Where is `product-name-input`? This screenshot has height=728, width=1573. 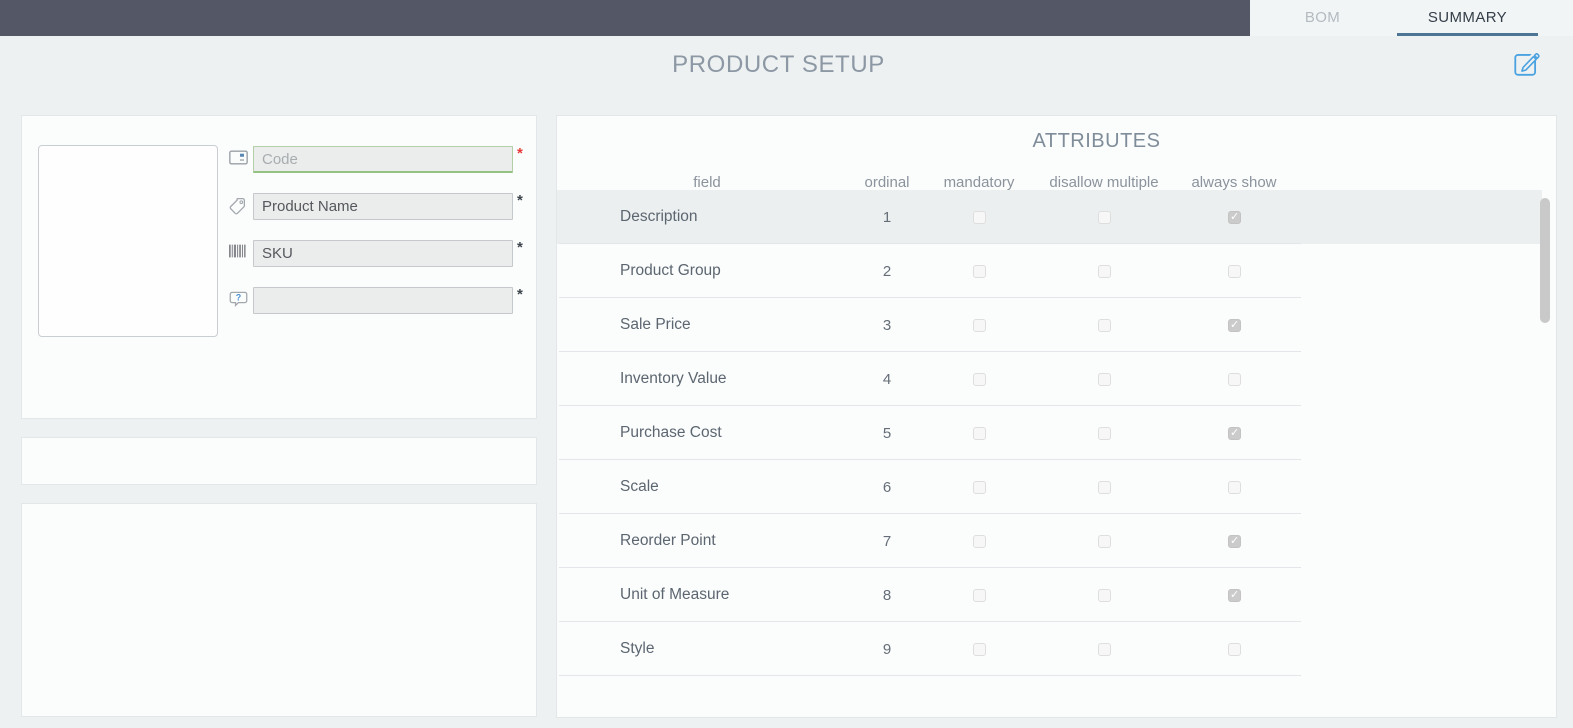 product-name-input is located at coordinates (383, 206).